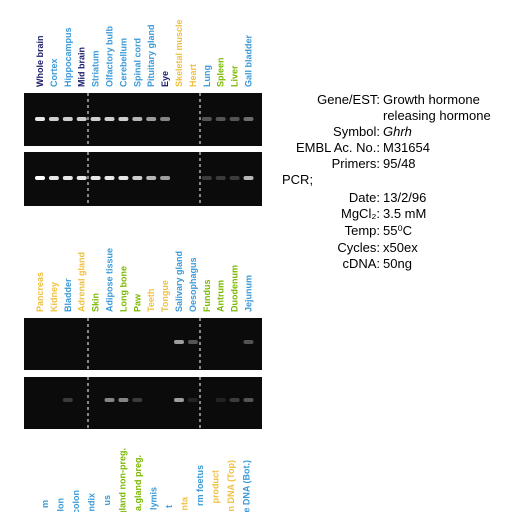 Image resolution: width=512 pixels, height=512 pixels. I want to click on lane-label: lymis, so click(154, 498).